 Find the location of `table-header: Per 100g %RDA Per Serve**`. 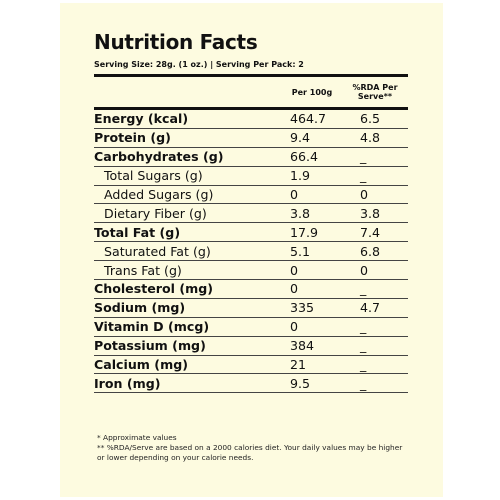

table-header: Per 100g %RDA Per Serve** is located at coordinates (251, 92).